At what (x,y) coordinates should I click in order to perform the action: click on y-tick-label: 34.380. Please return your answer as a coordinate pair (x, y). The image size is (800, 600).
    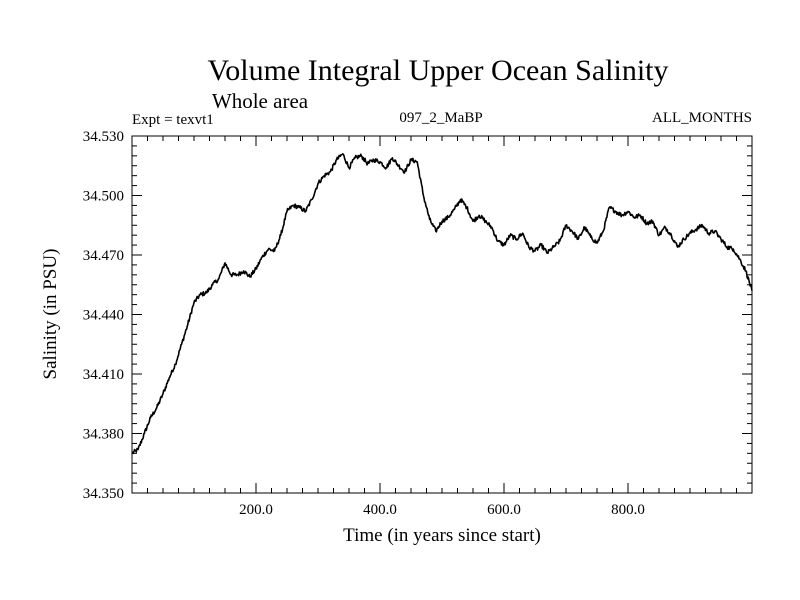
    Looking at the image, I should click on (103, 435).